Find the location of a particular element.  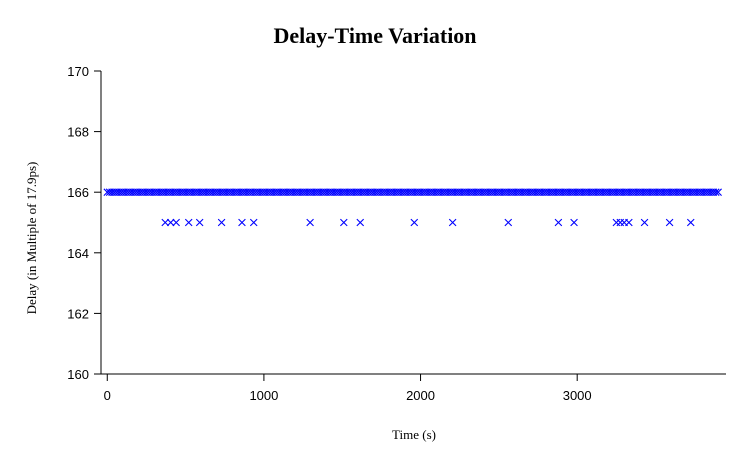

x-axis-label: Time (s) is located at coordinates (414, 434).